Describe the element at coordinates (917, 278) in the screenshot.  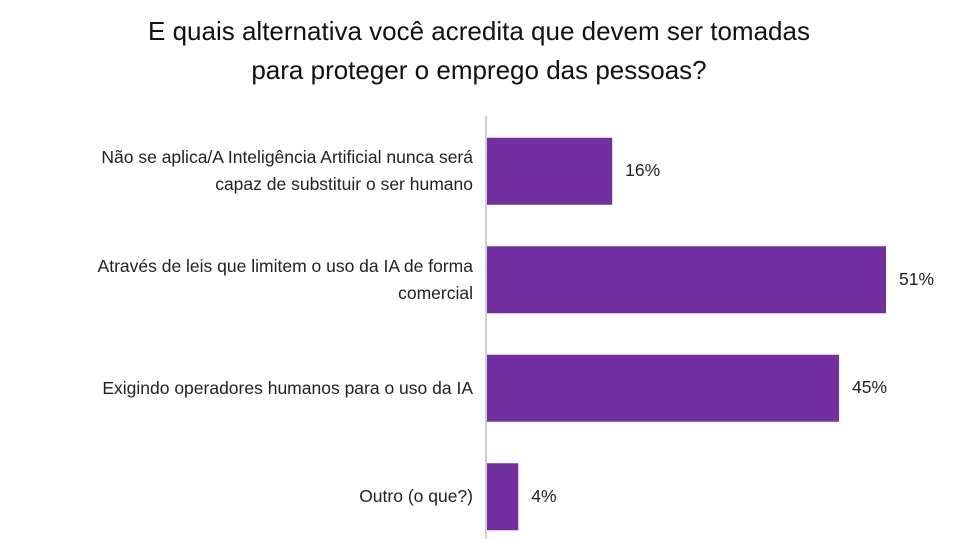
I see `data-label: 51%` at that location.